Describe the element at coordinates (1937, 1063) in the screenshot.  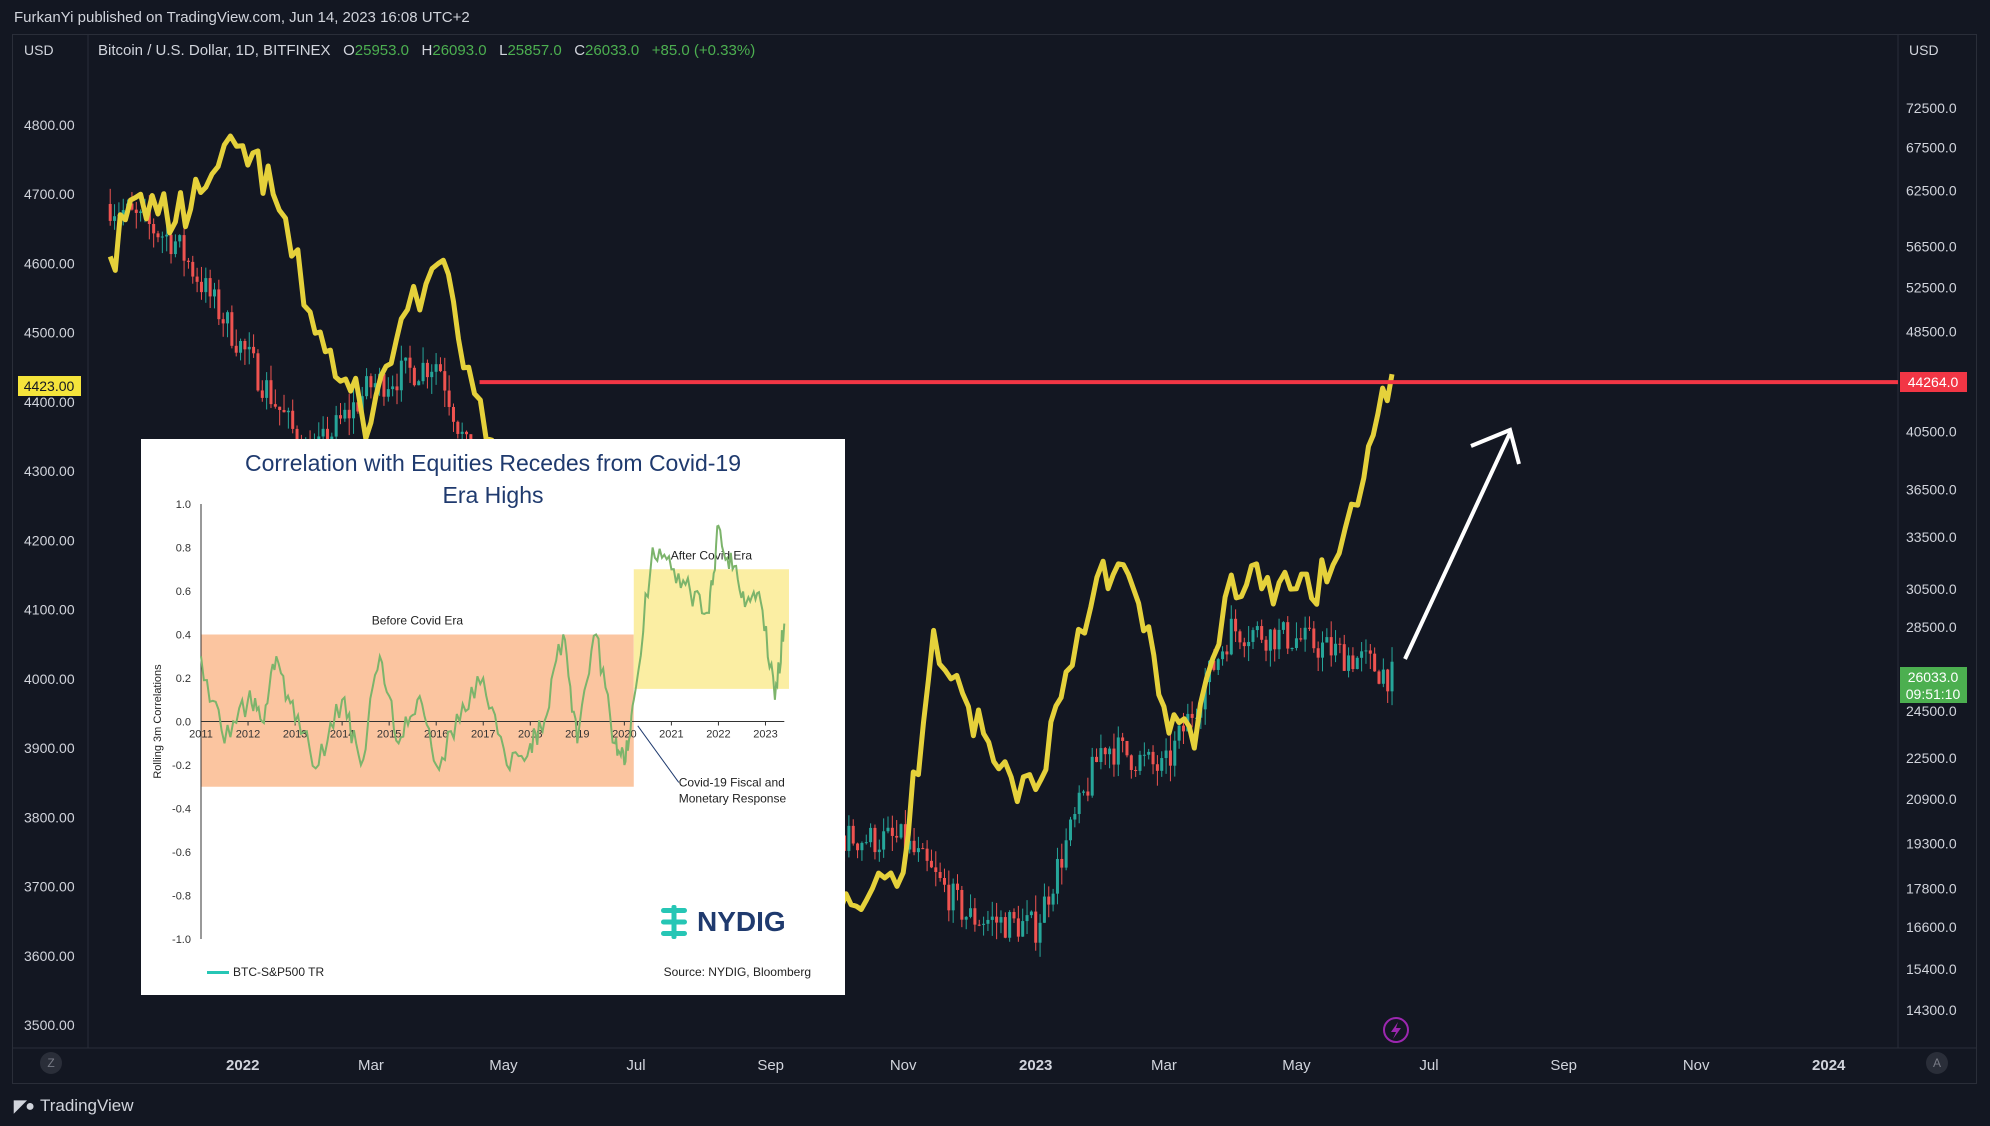
I see `auto-scale-a-button: A` at that location.